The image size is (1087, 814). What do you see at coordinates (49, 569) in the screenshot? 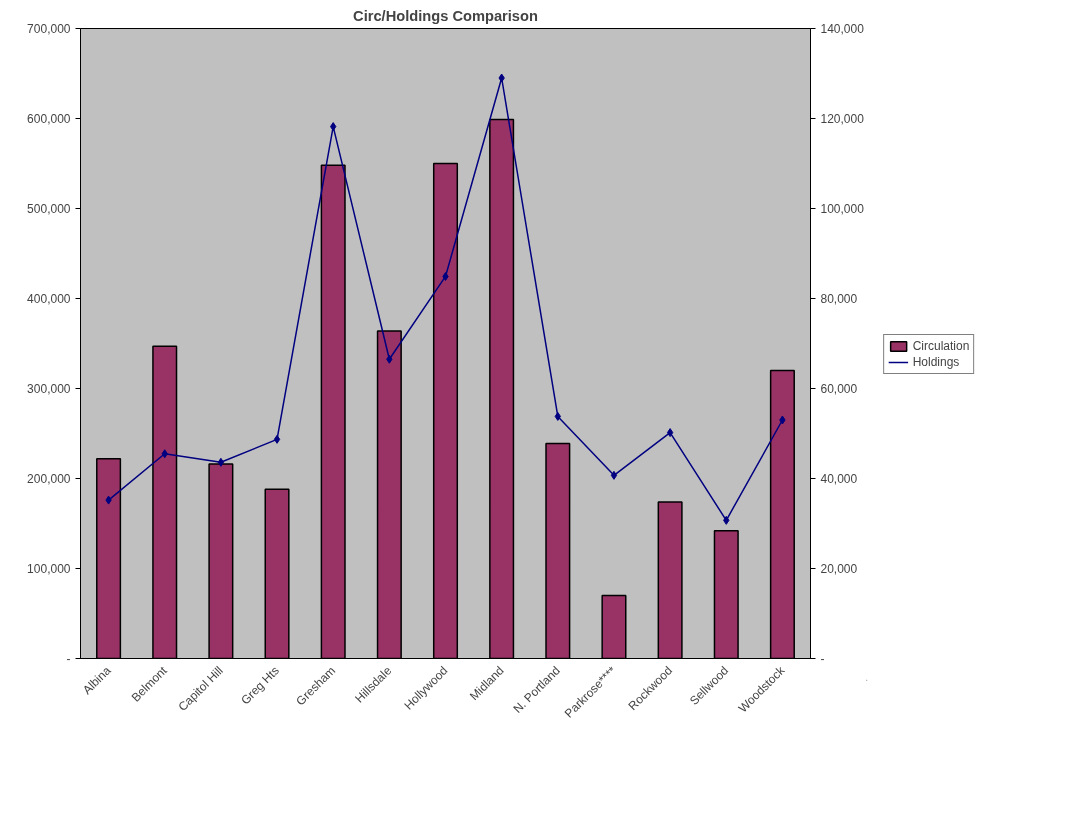
I see `y-tick-label: 100,000` at bounding box center [49, 569].